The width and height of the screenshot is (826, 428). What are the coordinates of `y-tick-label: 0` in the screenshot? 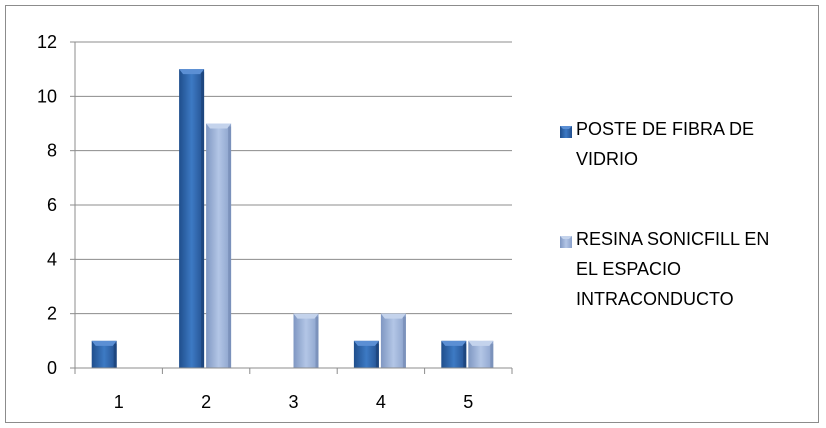 It's located at (52, 368).